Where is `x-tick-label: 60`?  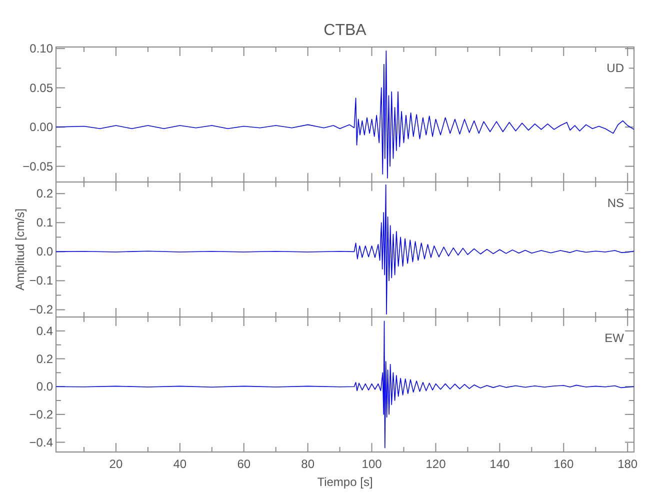
x-tick-label: 60 is located at coordinates (244, 464).